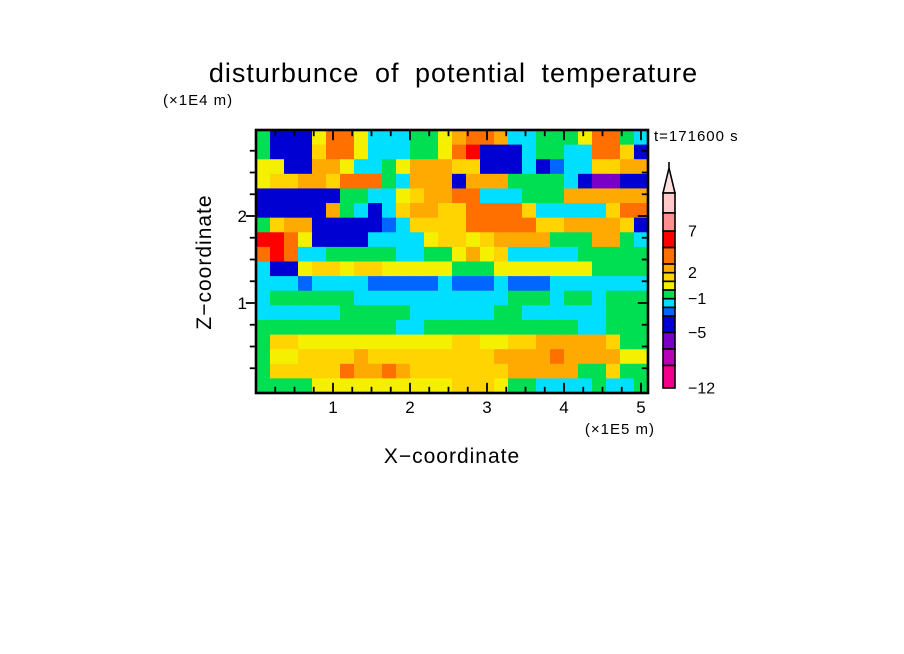 The width and height of the screenshot is (904, 654). Describe the element at coordinates (701, 389) in the screenshot. I see `colorbar-label-−12: −12` at that location.